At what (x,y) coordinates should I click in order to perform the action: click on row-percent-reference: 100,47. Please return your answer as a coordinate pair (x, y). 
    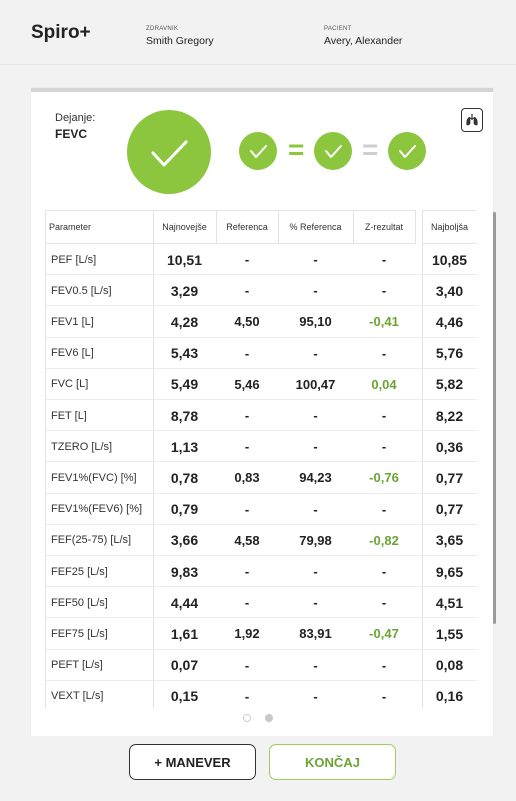
    Looking at the image, I should click on (315, 384).